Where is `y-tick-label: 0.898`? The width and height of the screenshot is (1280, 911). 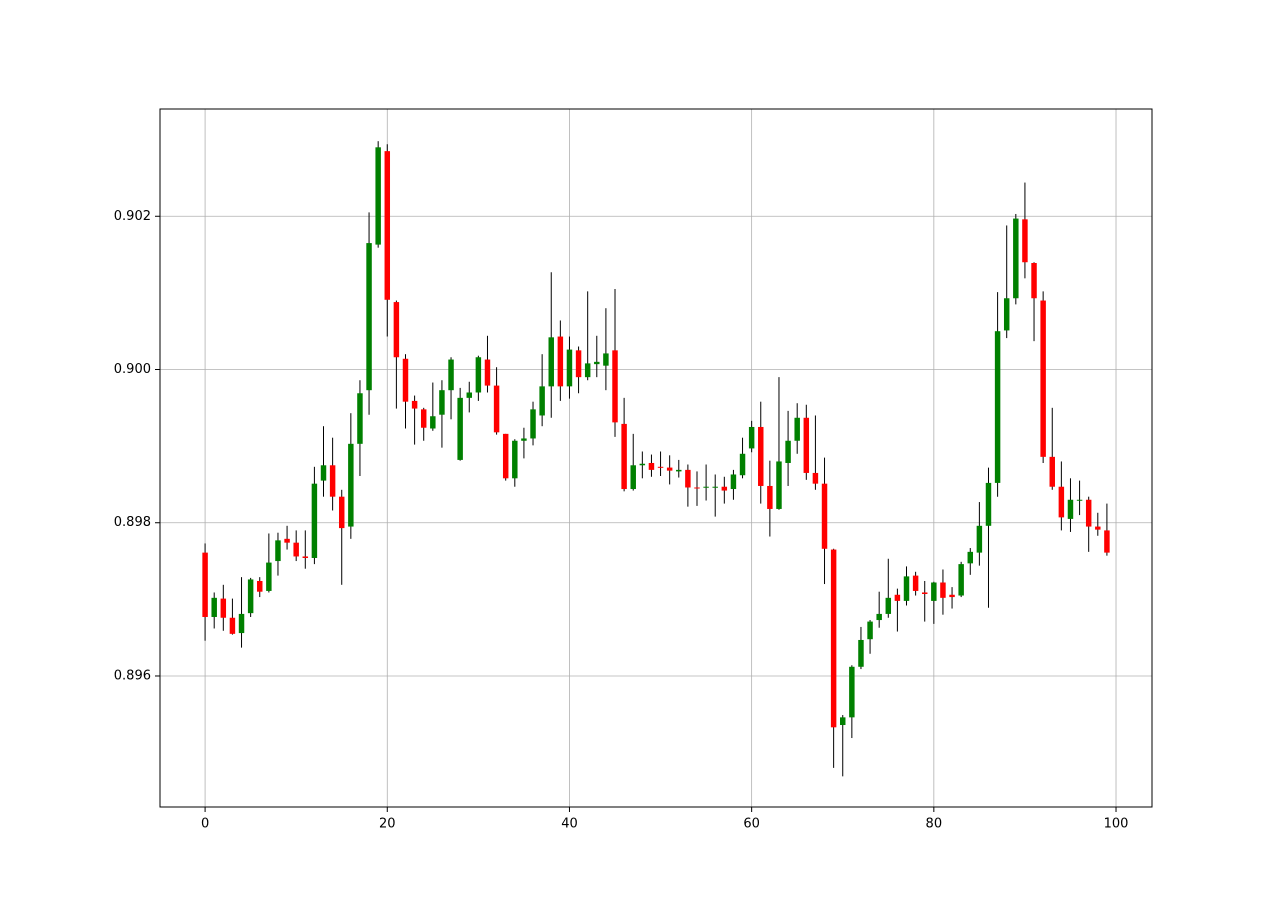
y-tick-label: 0.898 is located at coordinates (132, 522).